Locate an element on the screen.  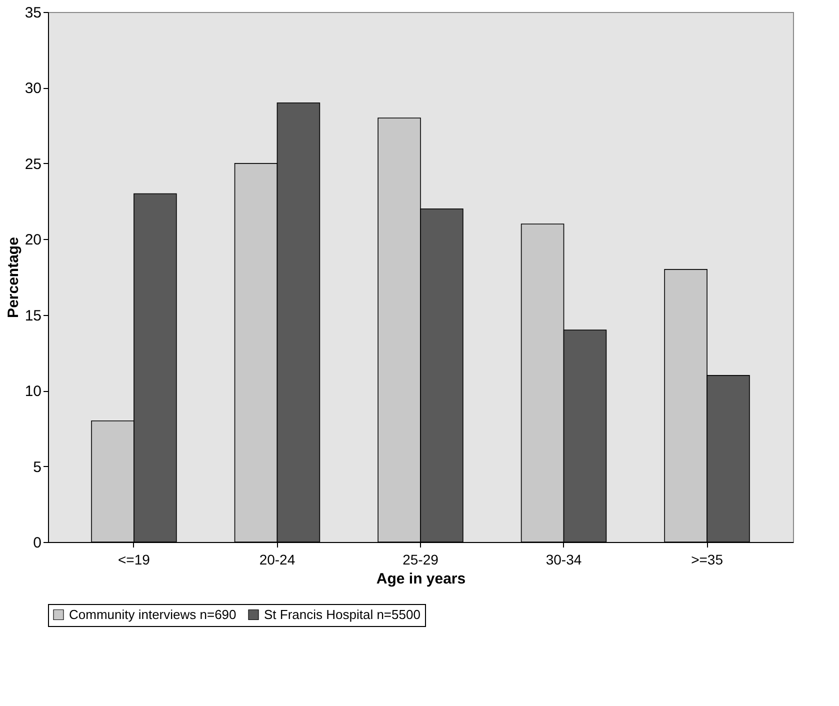
y-tick-label: 0 is located at coordinates (37, 543).